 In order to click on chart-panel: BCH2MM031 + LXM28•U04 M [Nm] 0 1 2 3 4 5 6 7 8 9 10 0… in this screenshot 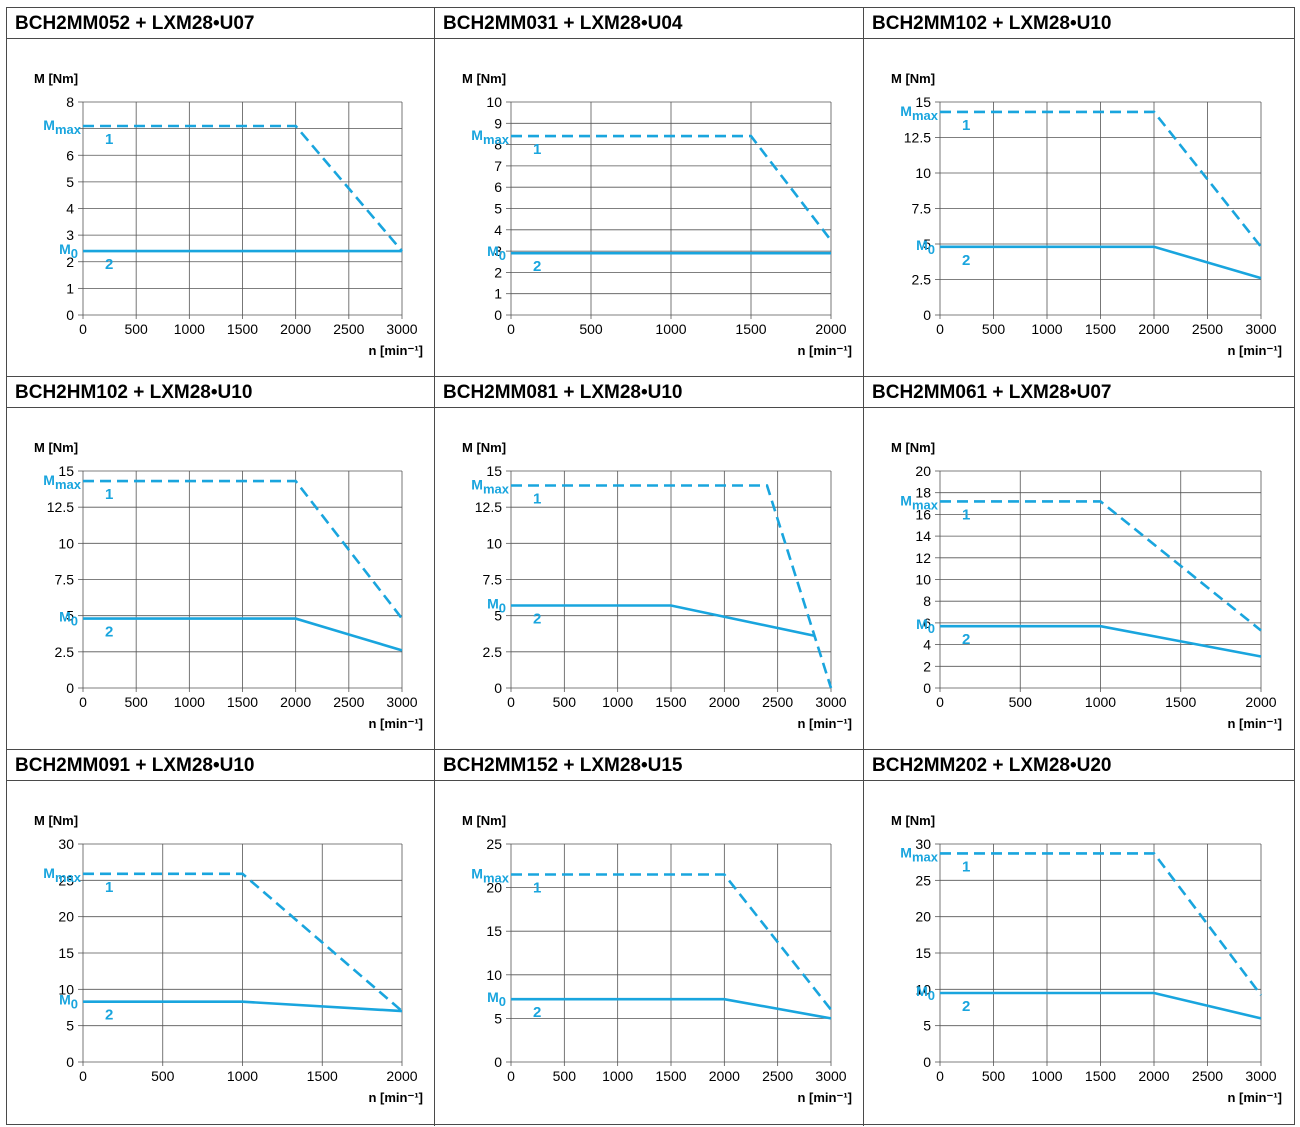, I will do `click(649, 192)`.